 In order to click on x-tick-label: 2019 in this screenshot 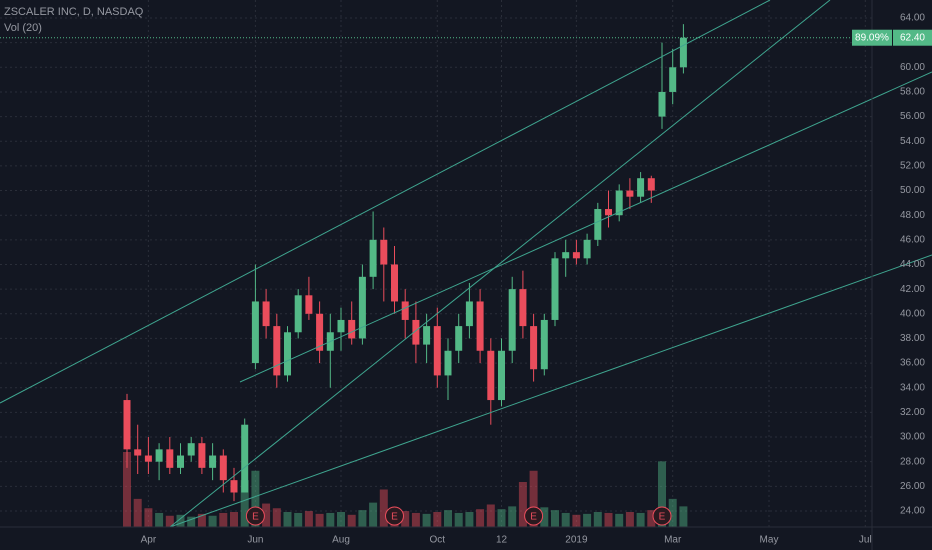, I will do `click(576, 540)`.